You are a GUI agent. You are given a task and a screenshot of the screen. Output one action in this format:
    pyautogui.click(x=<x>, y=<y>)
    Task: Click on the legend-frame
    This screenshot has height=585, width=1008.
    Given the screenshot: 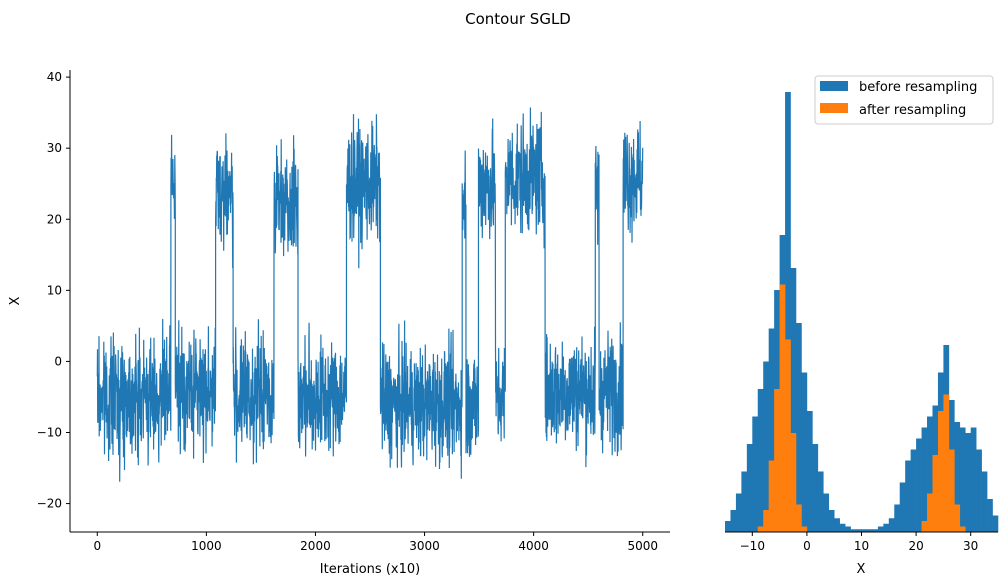 What is the action you would take?
    pyautogui.click(x=904, y=100)
    